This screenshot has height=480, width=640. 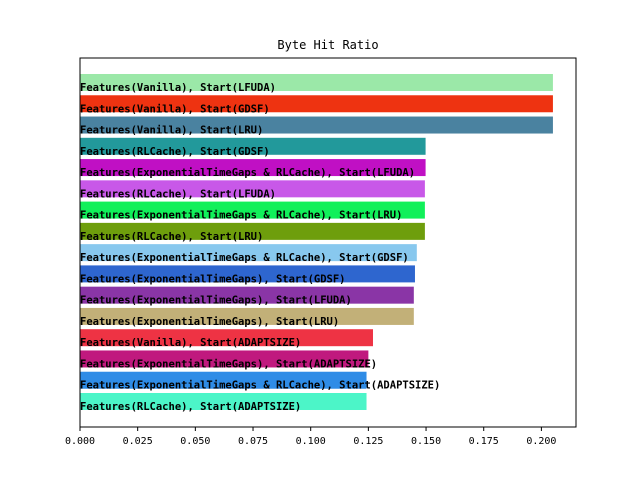 I want to click on x-tick-label: 0.025, so click(x=138, y=441).